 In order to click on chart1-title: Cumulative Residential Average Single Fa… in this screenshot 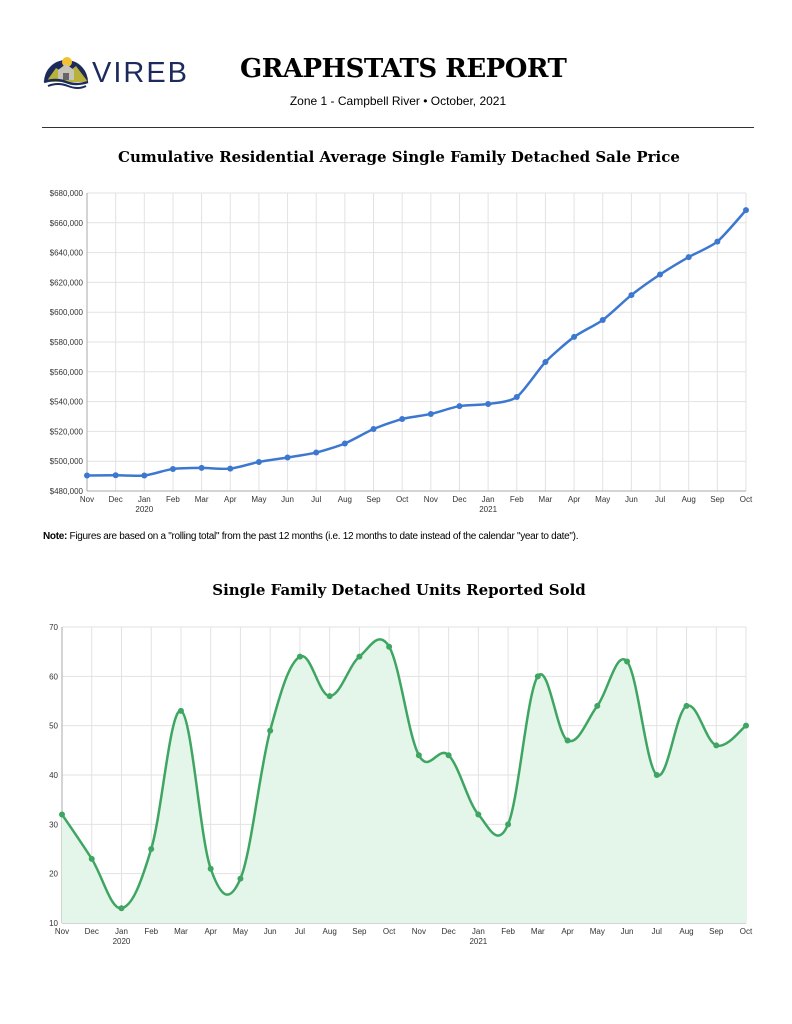, I will do `click(399, 157)`.